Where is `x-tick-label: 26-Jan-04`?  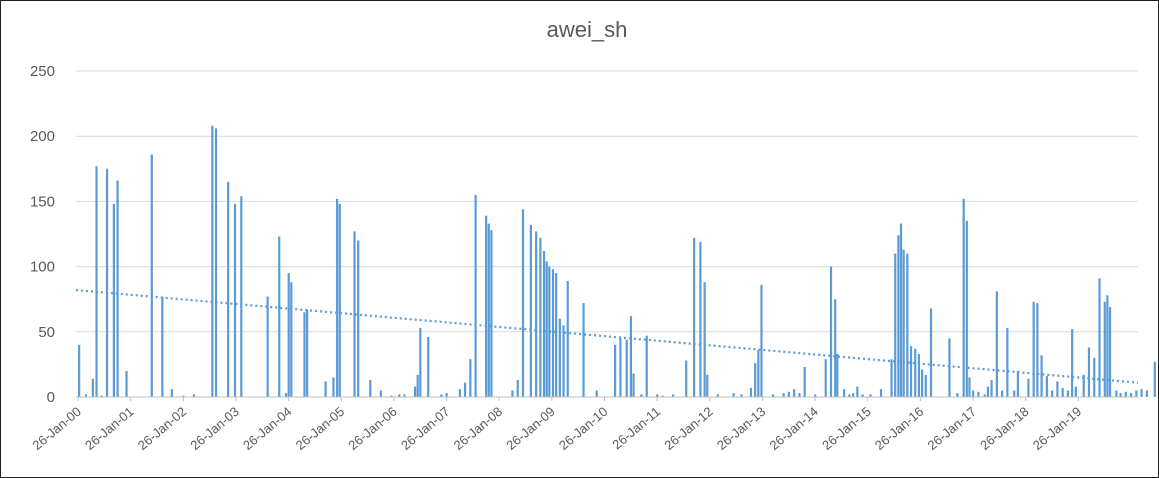 x-tick-label: 26-Jan-04 is located at coordinates (267, 428).